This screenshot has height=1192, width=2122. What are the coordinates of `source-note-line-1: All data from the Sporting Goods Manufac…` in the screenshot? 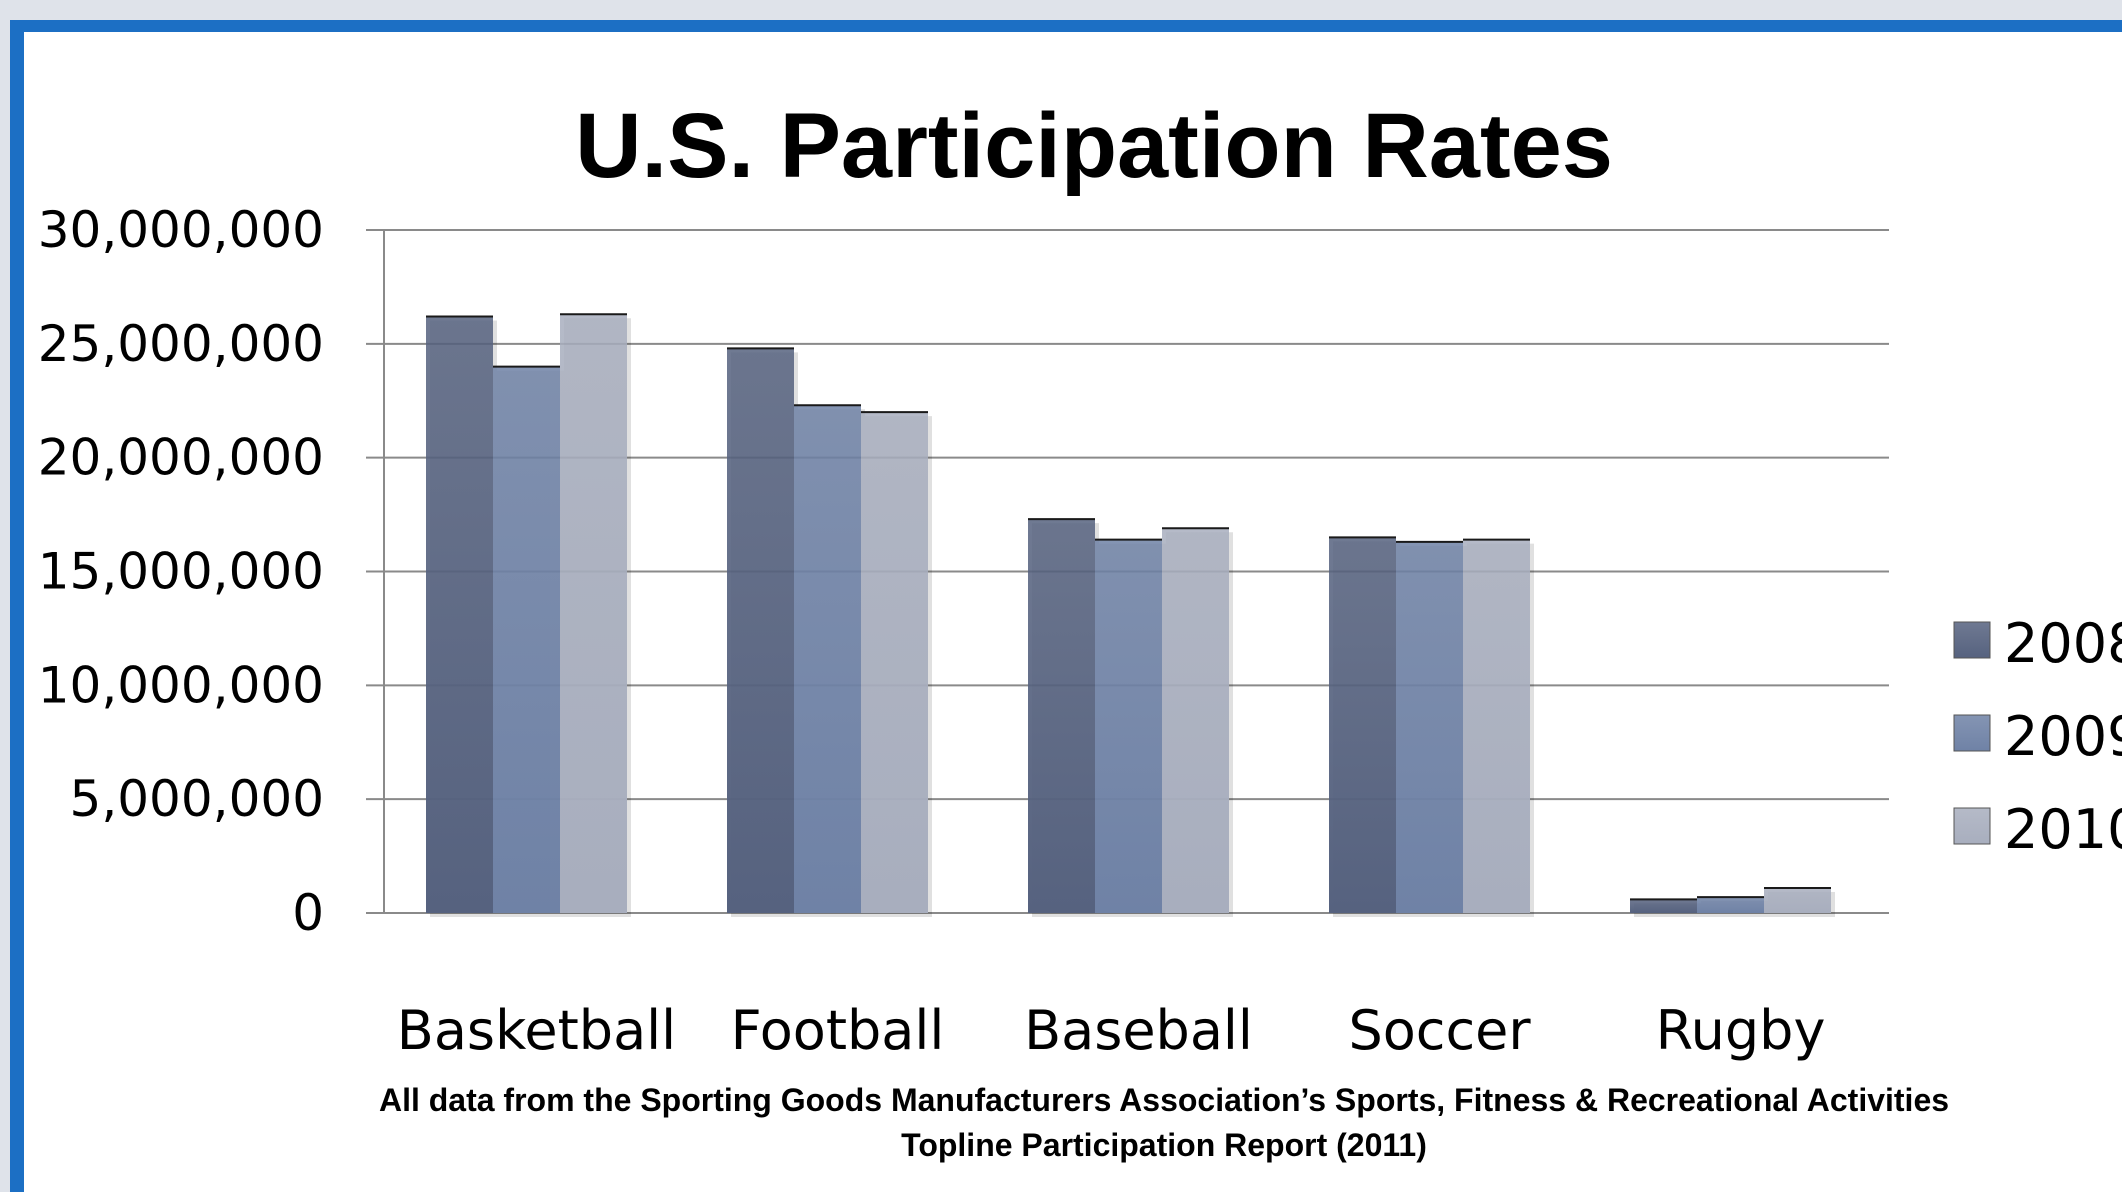 It's located at (1164, 1100).